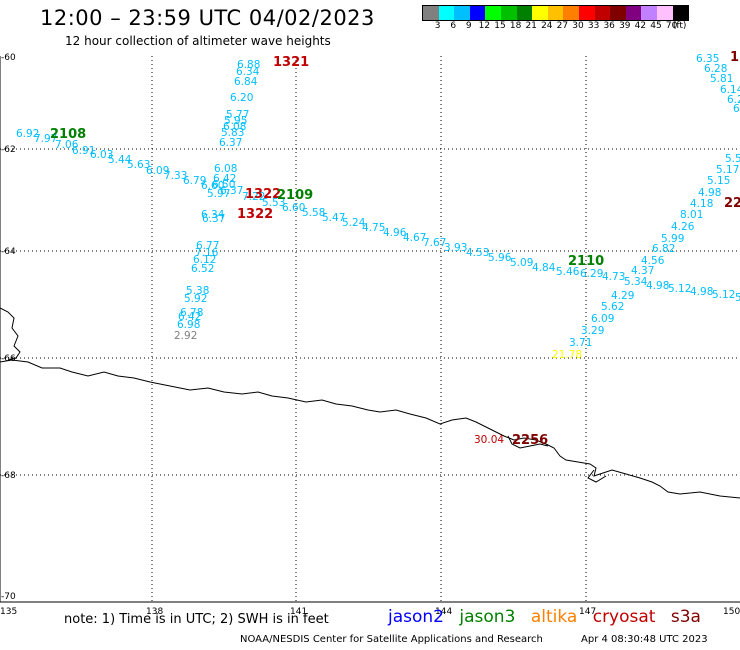 This screenshot has width=740, height=650. I want to click on swh-value: 5.62, so click(612, 307).